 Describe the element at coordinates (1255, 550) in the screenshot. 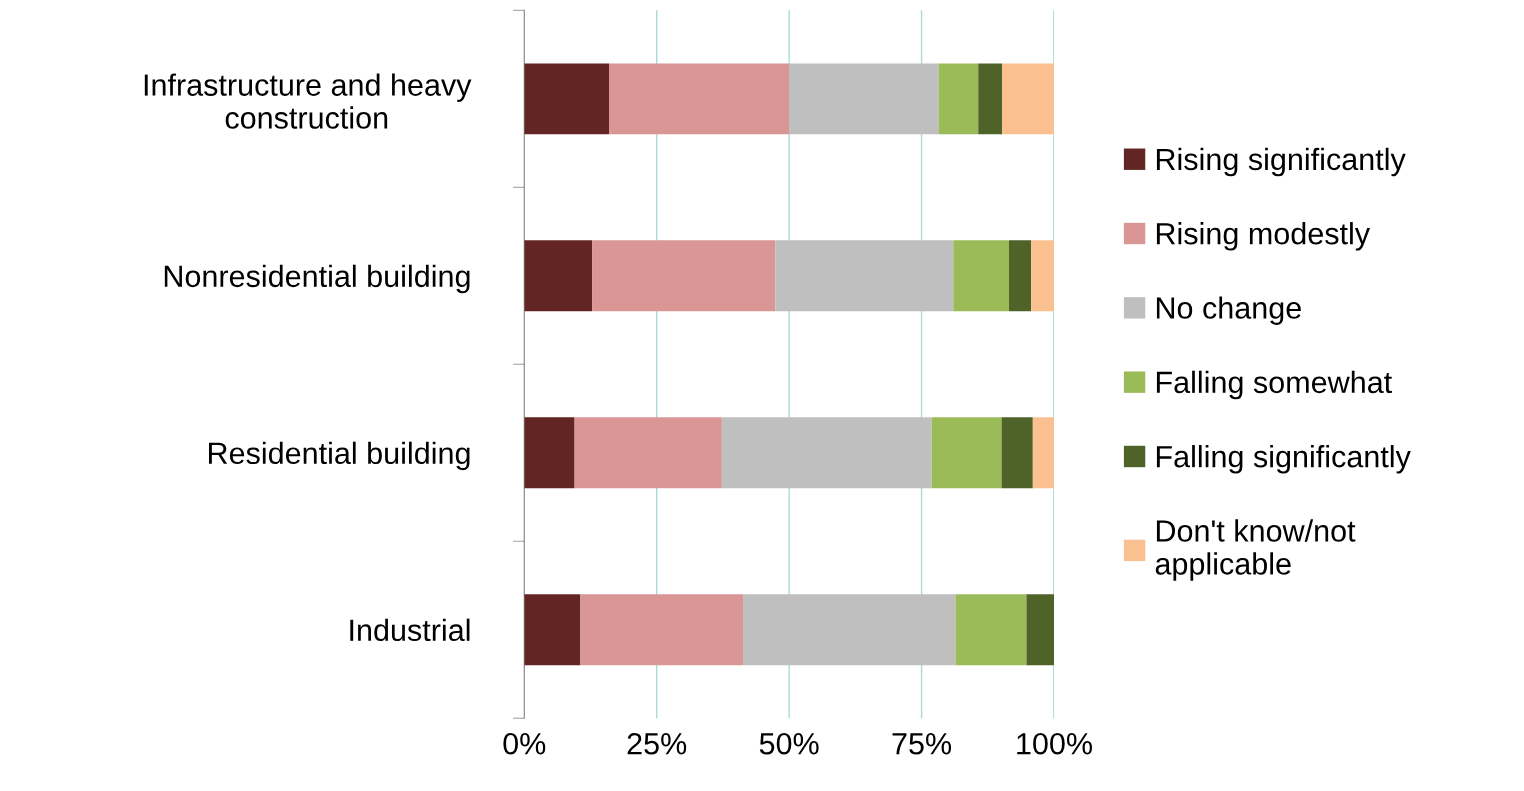

I see `legend-label: Don't know/not applicable` at that location.